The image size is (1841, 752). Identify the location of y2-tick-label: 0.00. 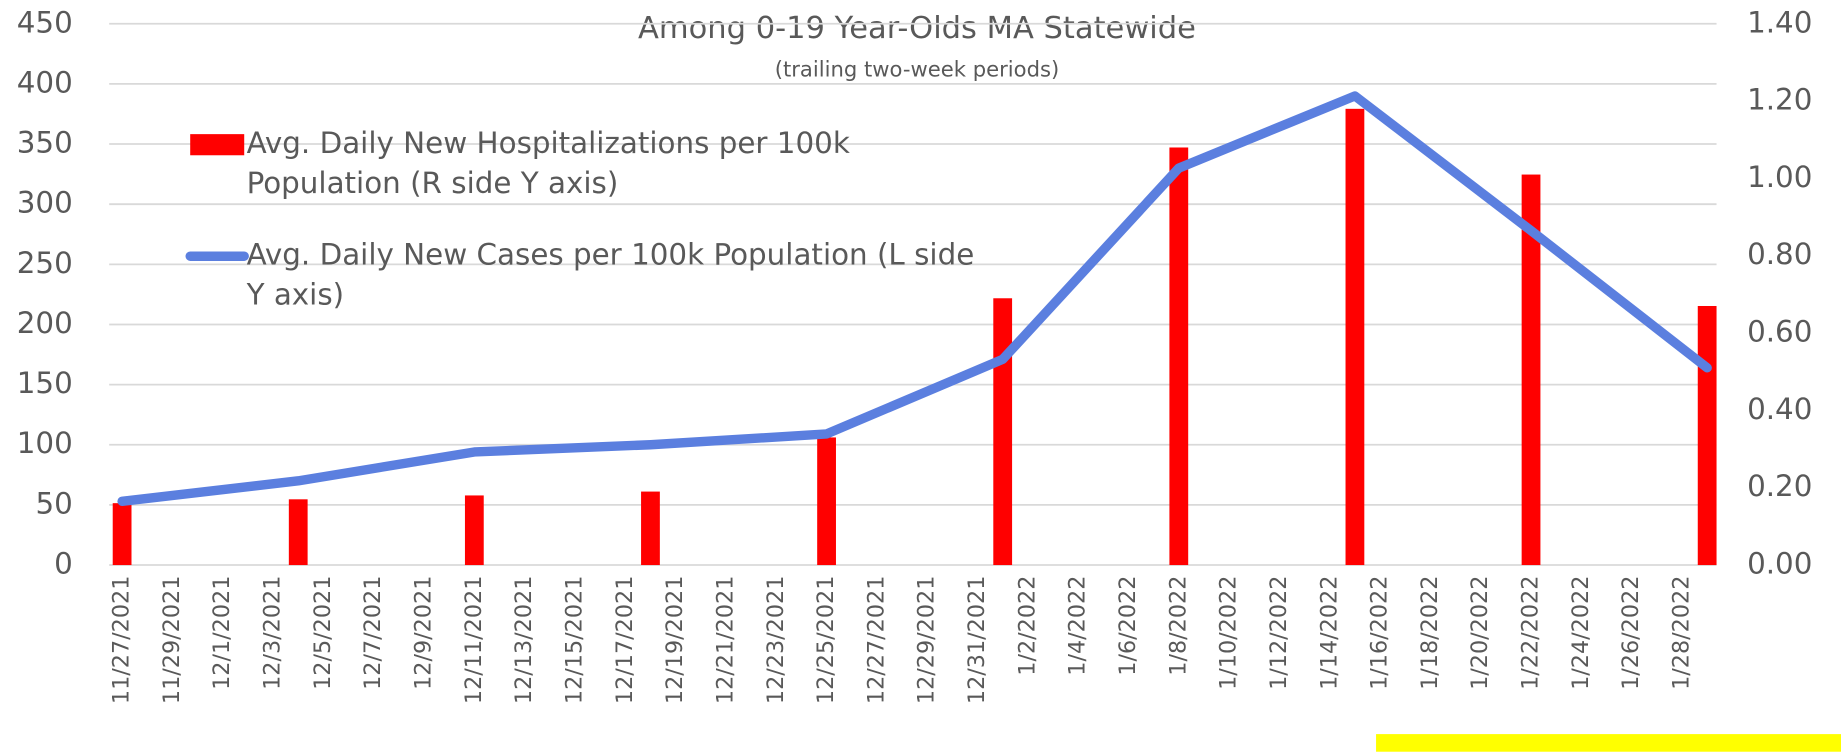
(1779, 564).